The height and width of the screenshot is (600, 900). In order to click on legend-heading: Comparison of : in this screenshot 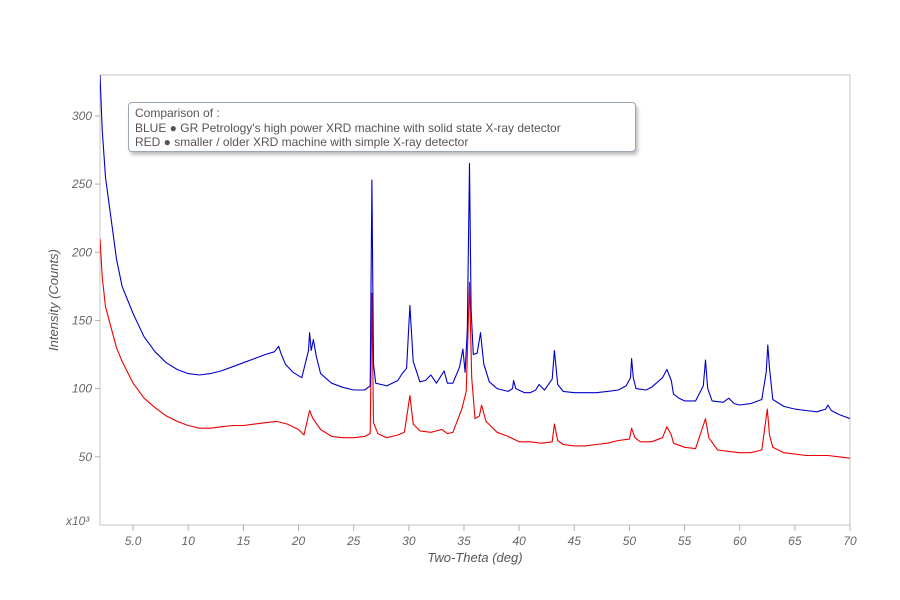, I will do `click(177, 113)`.